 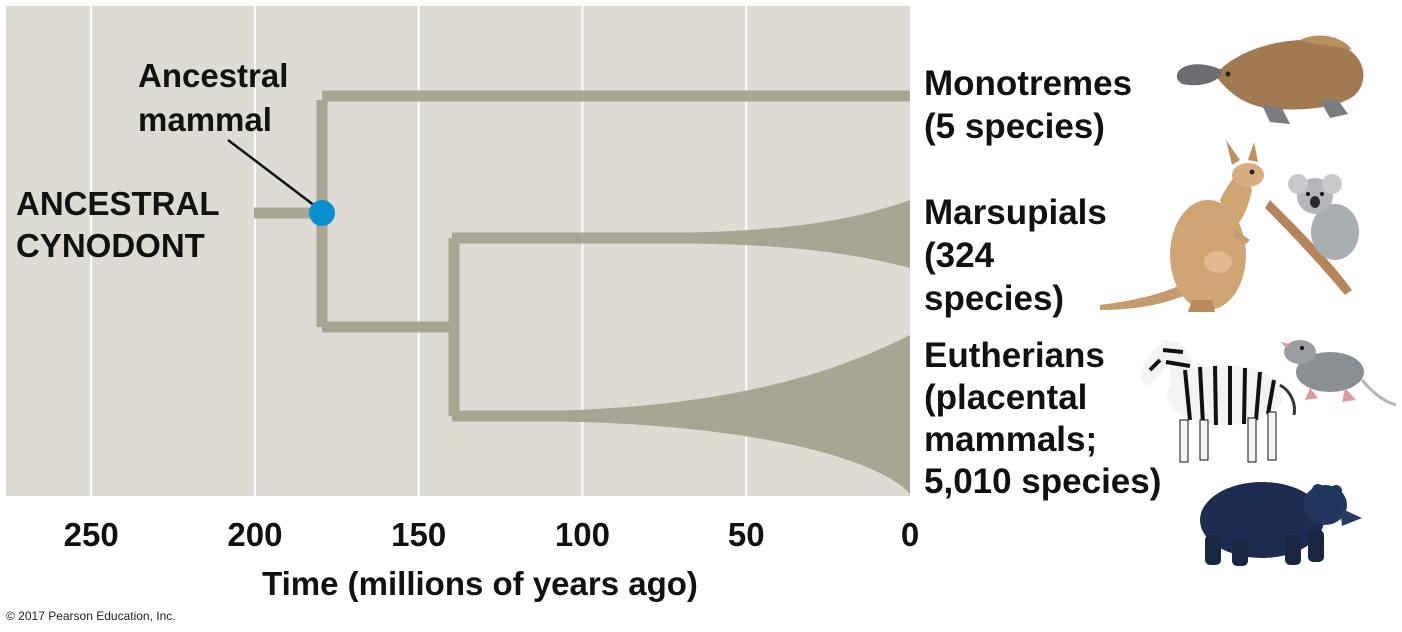 What do you see at coordinates (418, 534) in the screenshot?
I see `time-tick-label: 150` at bounding box center [418, 534].